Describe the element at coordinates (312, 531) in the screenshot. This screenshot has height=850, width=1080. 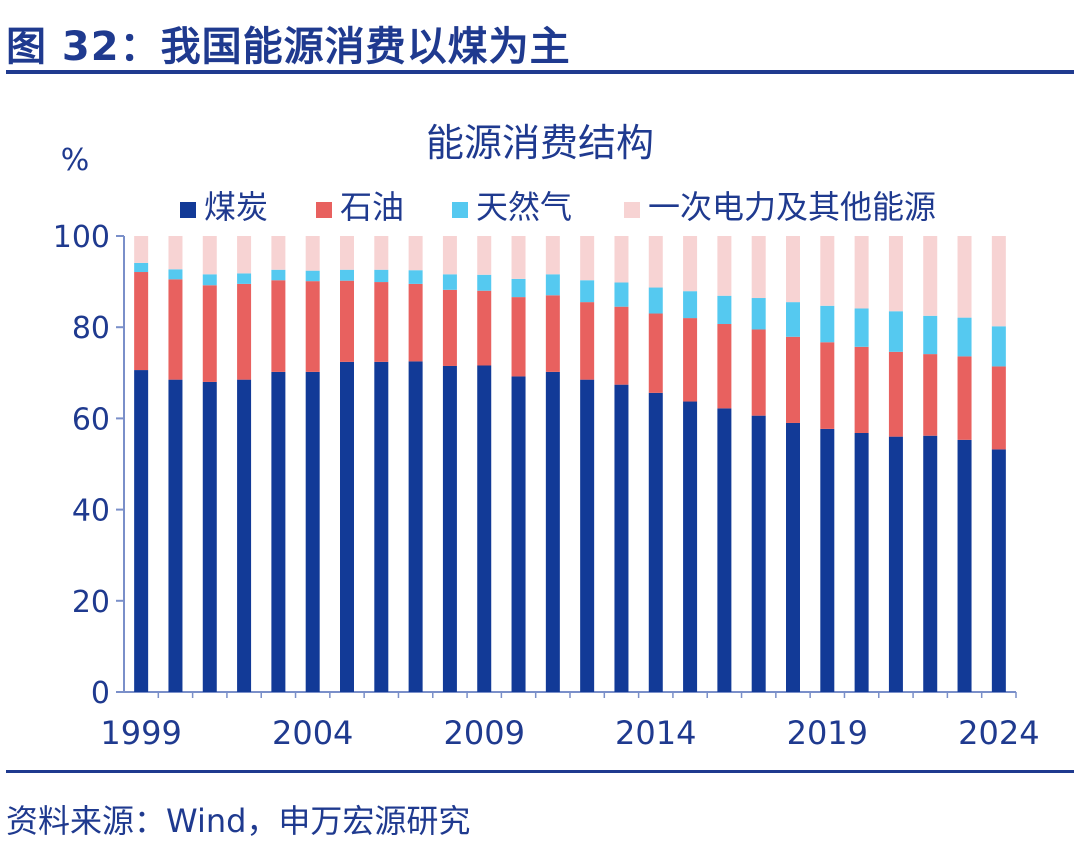
I see `bar-coal-2004` at that location.